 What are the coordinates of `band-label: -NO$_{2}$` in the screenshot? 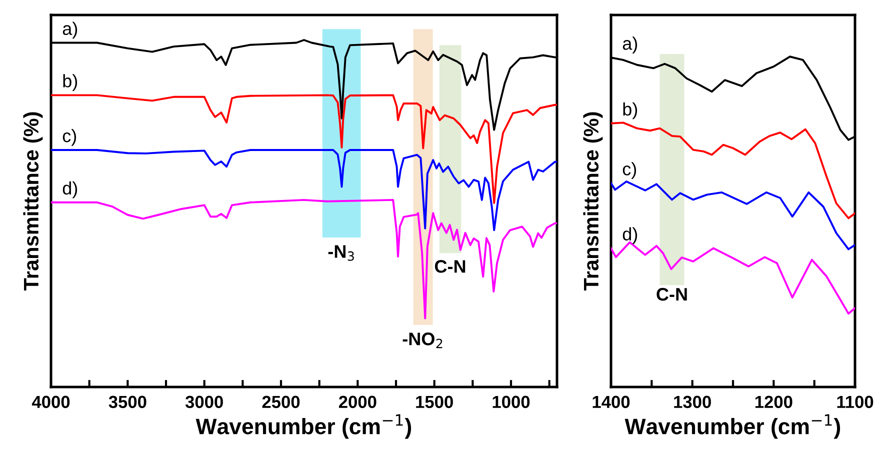 It's located at (422, 340).